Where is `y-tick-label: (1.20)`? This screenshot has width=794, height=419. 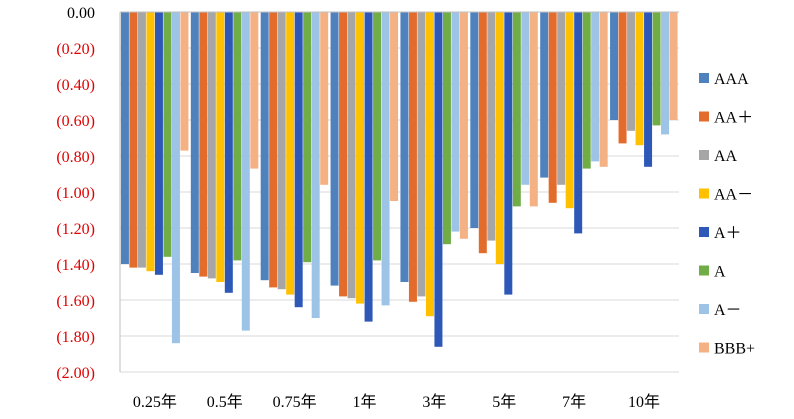
y-tick-label: (1.20) is located at coordinates (75, 229).